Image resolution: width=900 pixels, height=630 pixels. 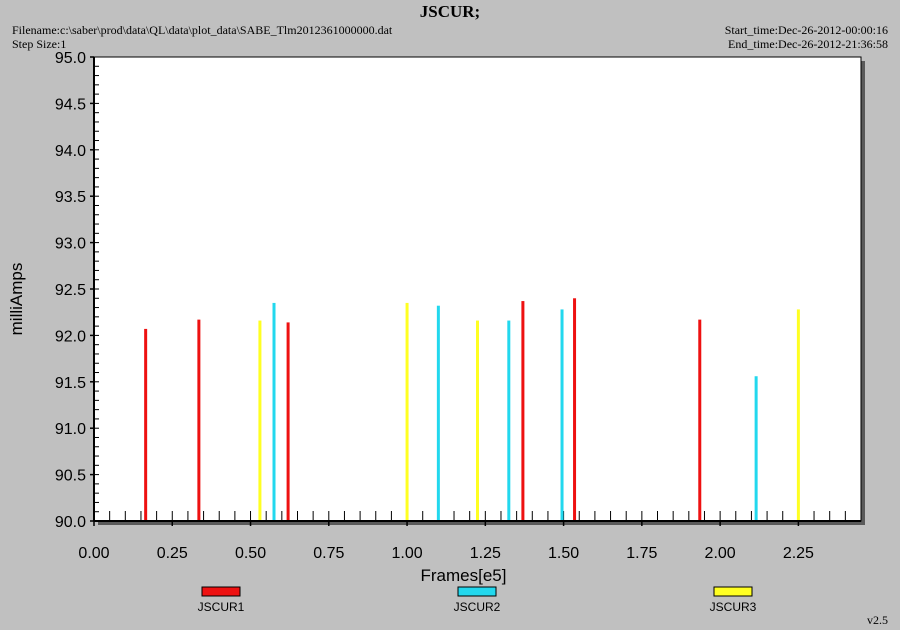 What do you see at coordinates (733, 607) in the screenshot?
I see `legend-label-JSCUR3: JSCUR3` at bounding box center [733, 607].